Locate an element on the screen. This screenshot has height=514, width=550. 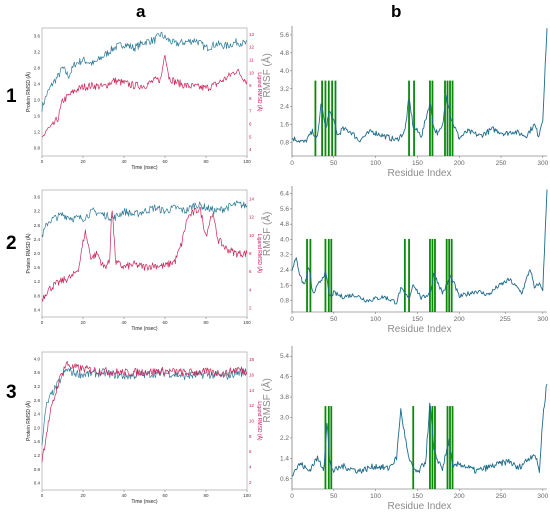
ligand-rmsd-series is located at coordinates (144, 411).